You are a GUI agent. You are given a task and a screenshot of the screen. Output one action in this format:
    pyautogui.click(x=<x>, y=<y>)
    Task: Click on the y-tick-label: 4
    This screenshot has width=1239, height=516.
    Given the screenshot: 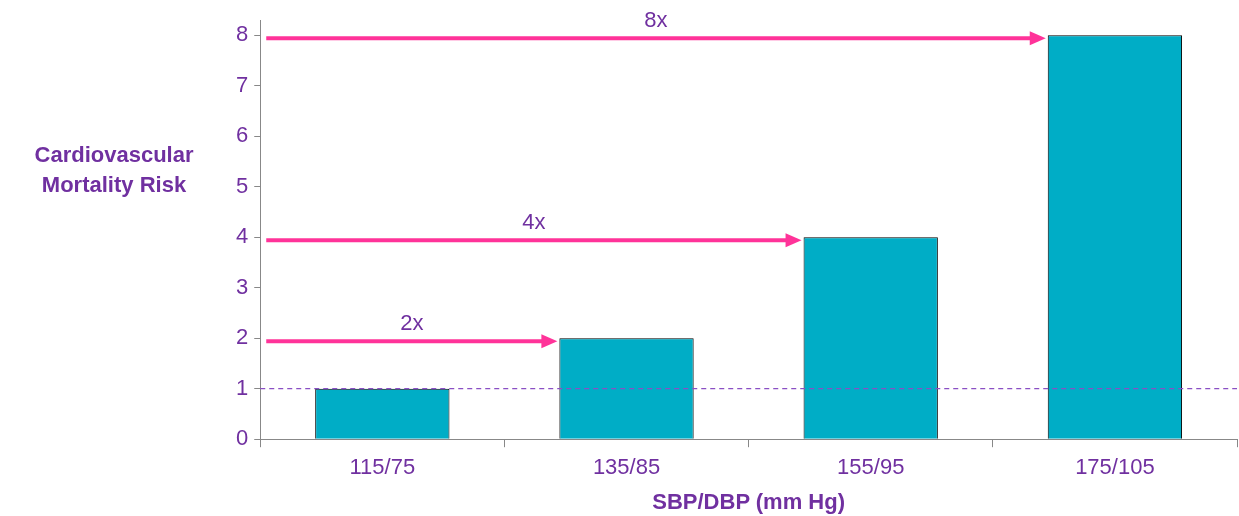 What is the action you would take?
    pyautogui.click(x=242, y=236)
    